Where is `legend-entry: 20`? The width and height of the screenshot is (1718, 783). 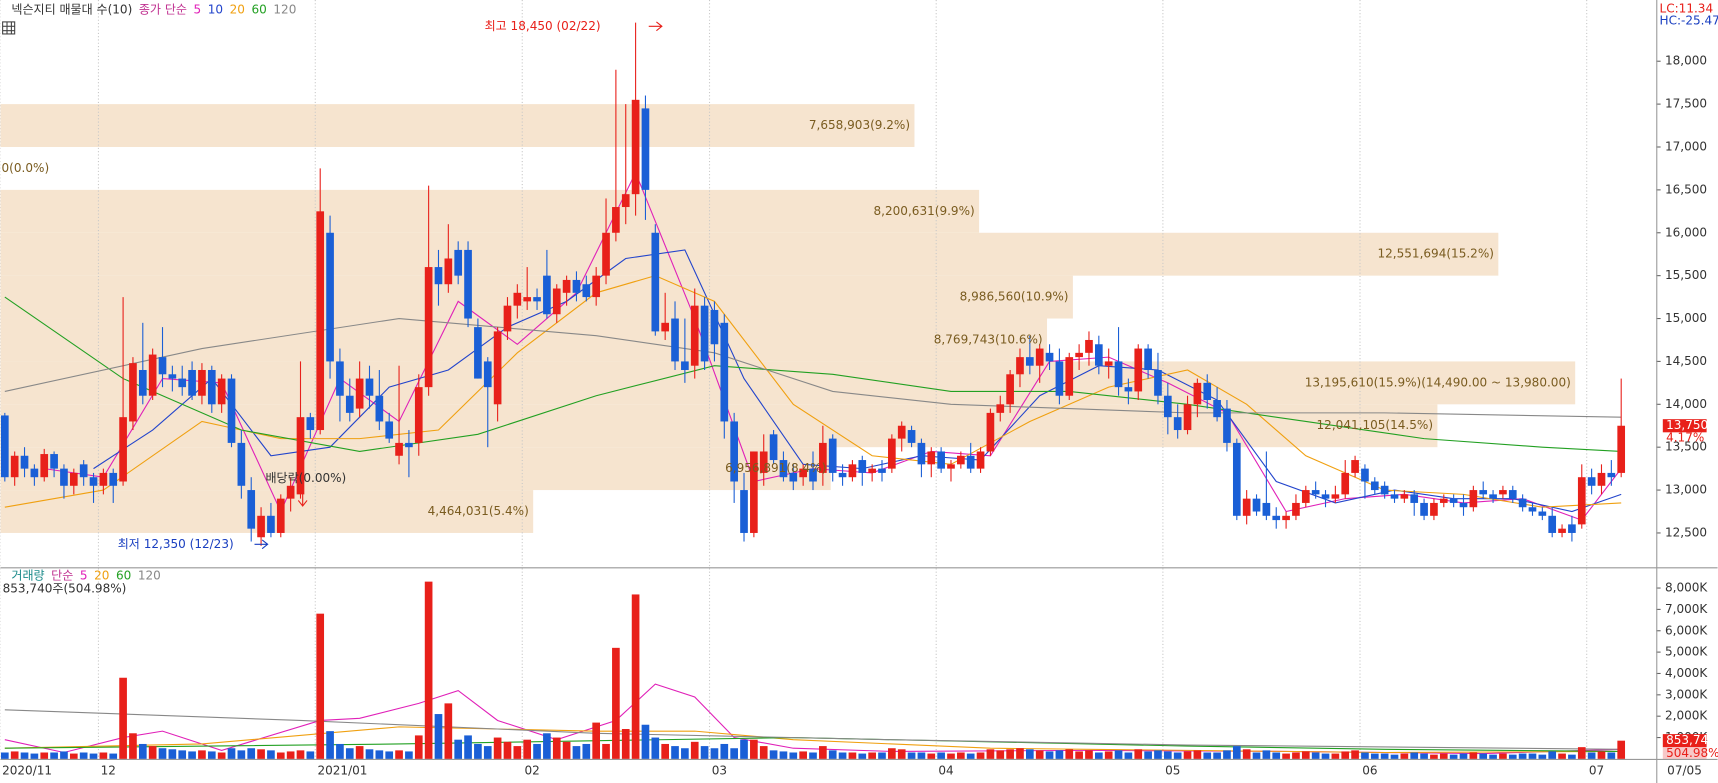
legend-entry: 20 is located at coordinates (101, 576).